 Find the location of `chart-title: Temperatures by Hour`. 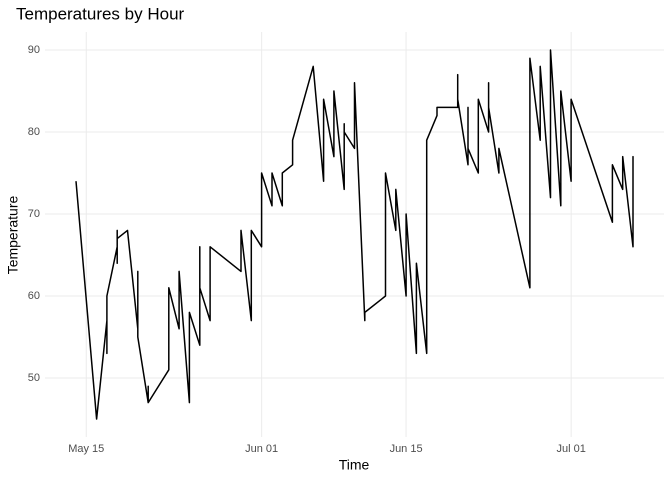

chart-title: Temperatures by Hour is located at coordinates (100, 13).